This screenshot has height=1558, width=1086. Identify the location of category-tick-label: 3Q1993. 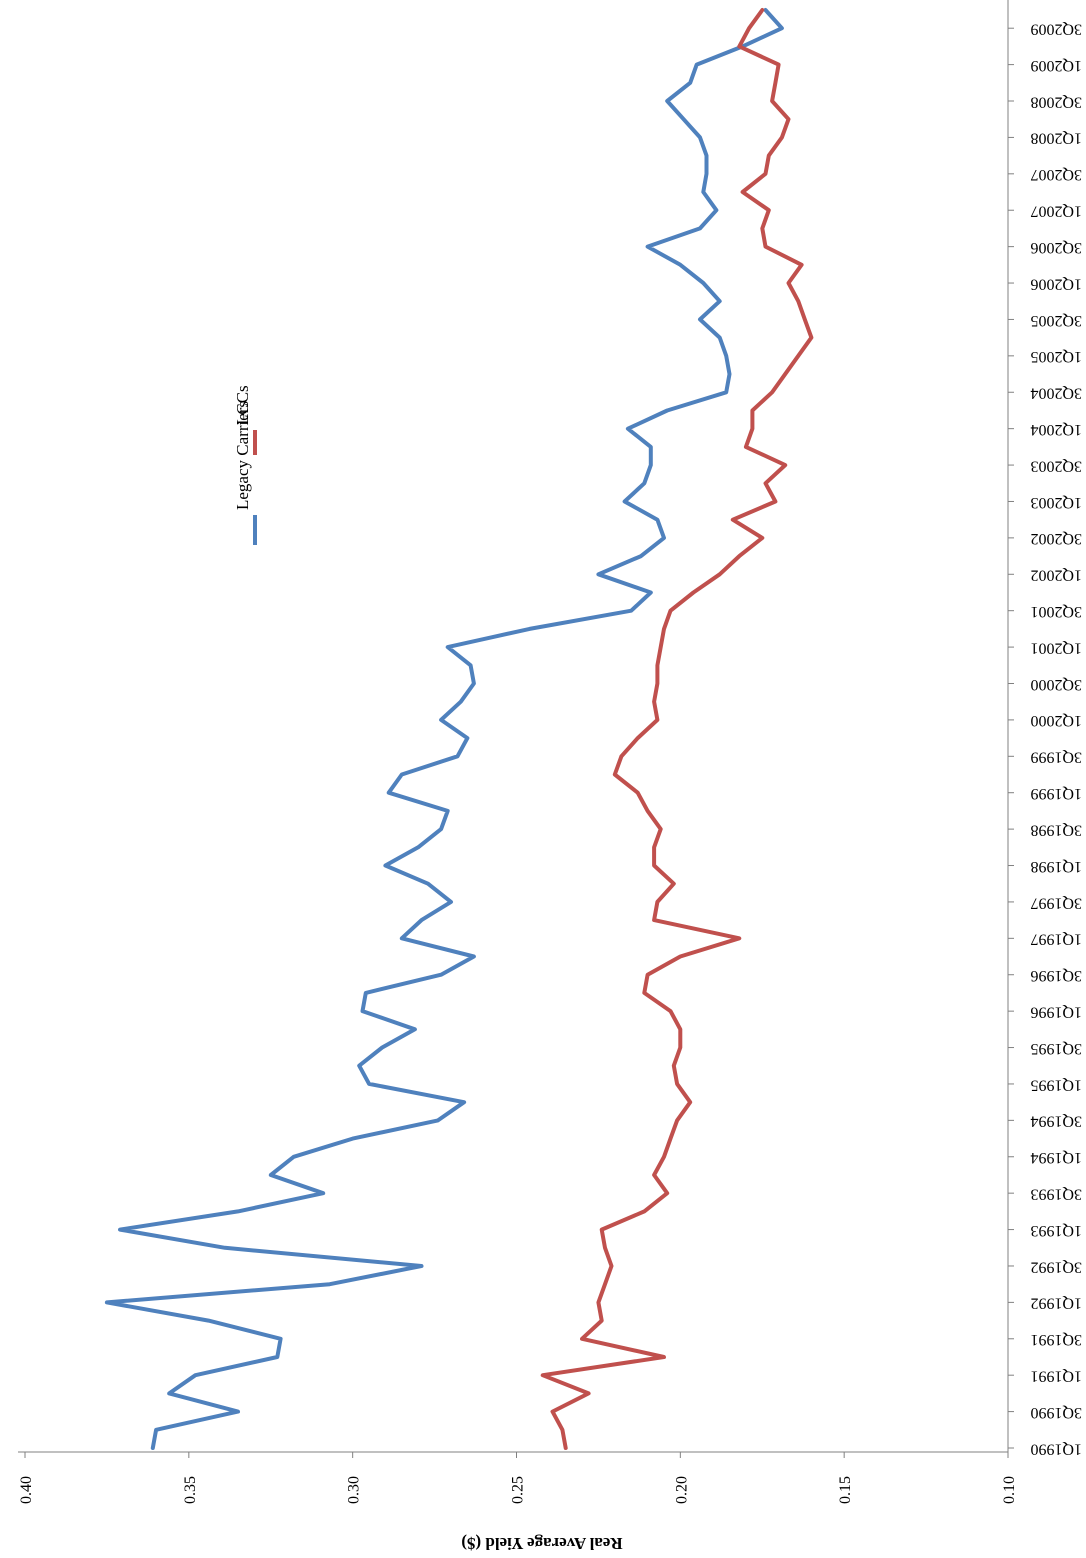
(1056, 1193).